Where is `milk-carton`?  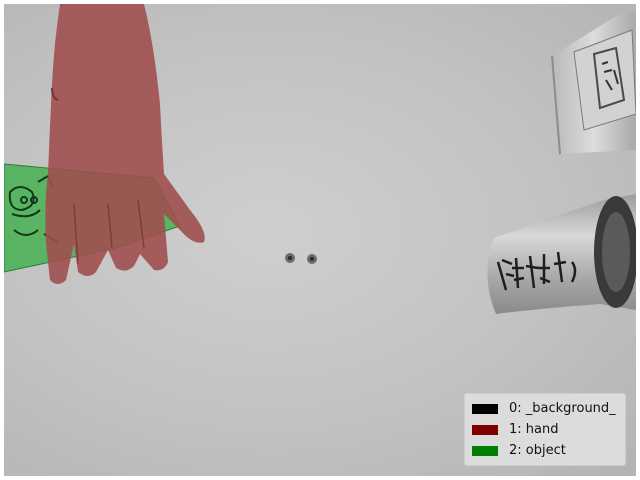 milk-carton is located at coordinates (593, 83).